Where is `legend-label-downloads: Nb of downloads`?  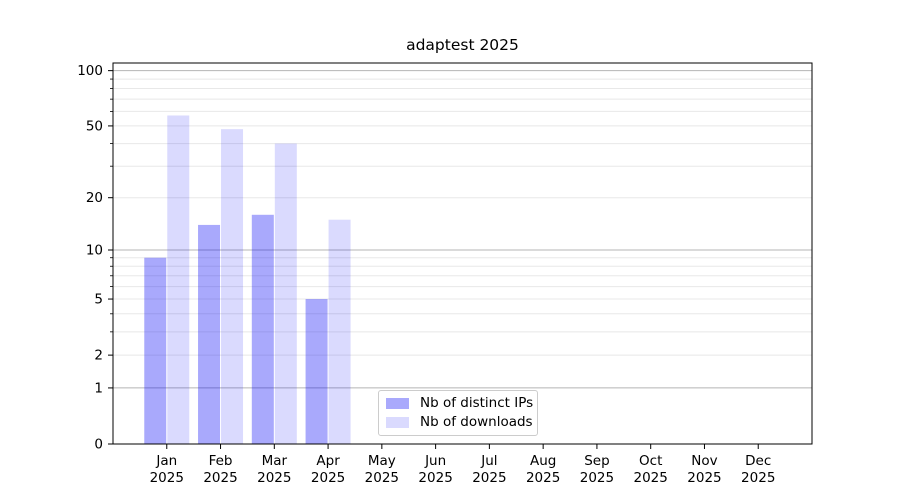 legend-label-downloads: Nb of downloads is located at coordinates (476, 421).